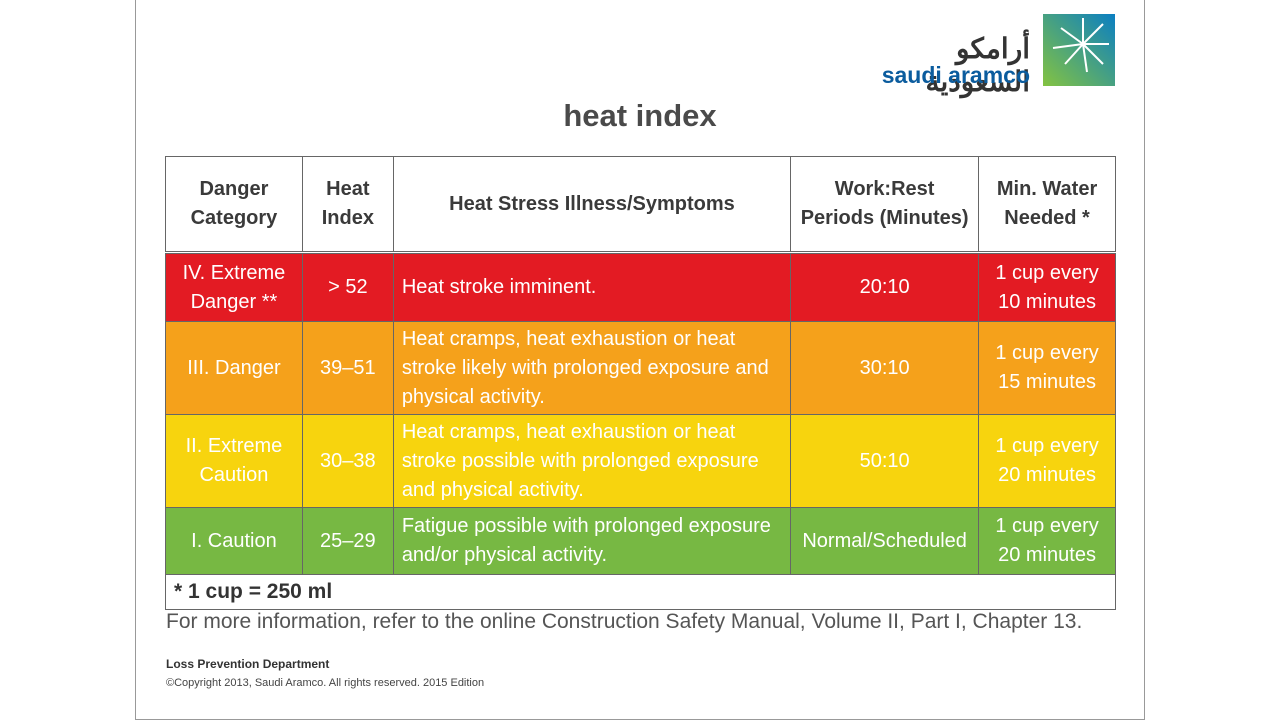  I want to click on logo-arabic: أرامكو السعودية, so click(977, 65).